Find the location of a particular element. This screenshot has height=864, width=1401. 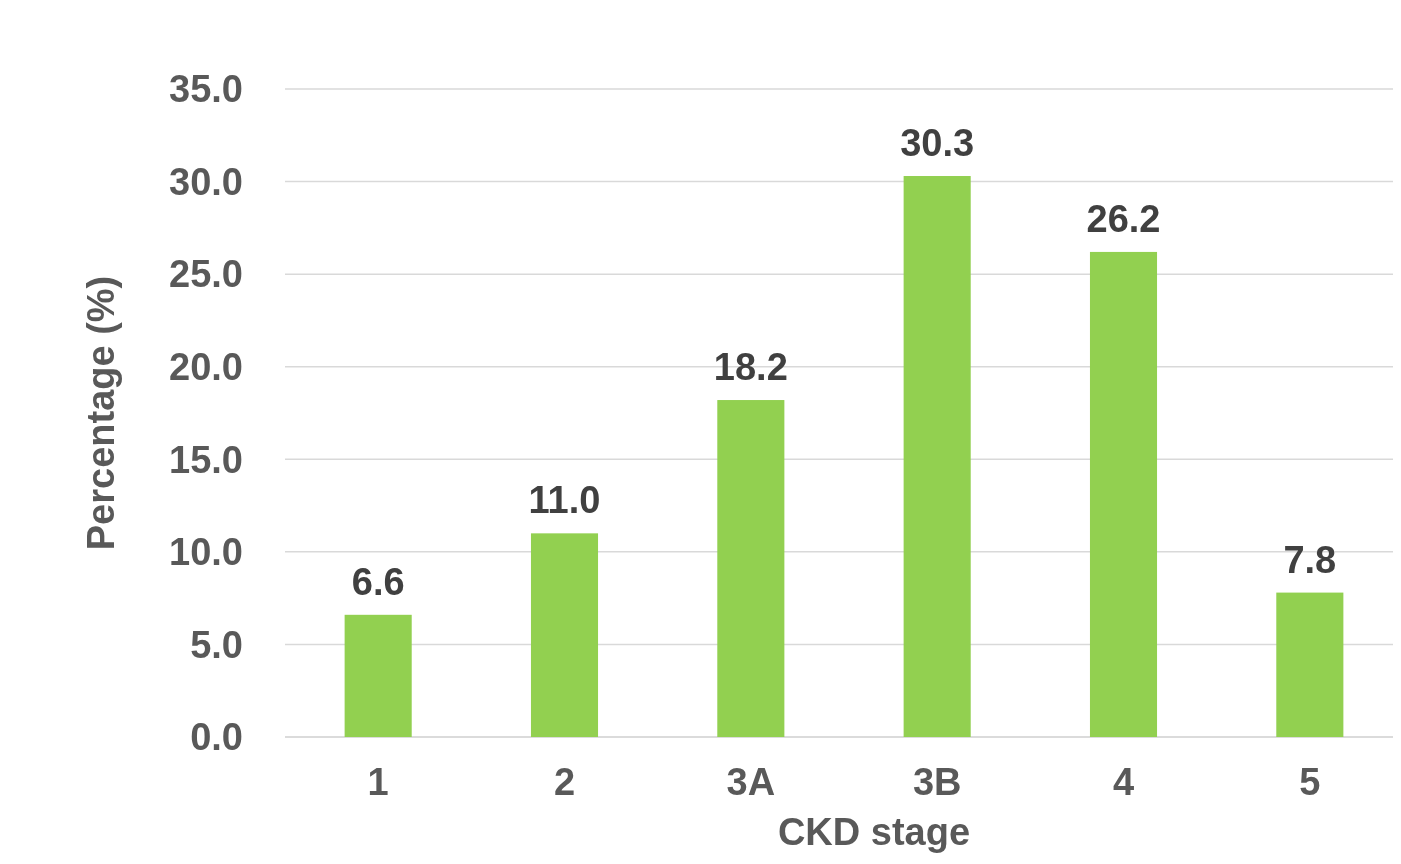

x-tick-label: 2 is located at coordinates (564, 782).